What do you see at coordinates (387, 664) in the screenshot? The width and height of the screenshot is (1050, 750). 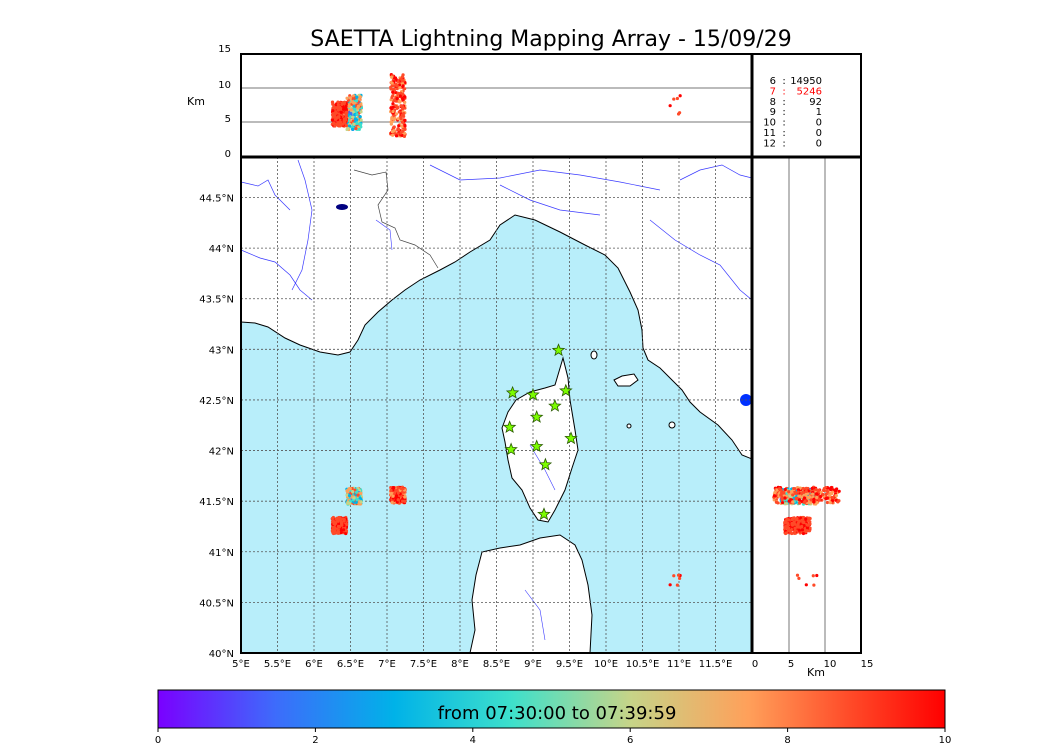 I see `lon-label: 7°E` at bounding box center [387, 664].